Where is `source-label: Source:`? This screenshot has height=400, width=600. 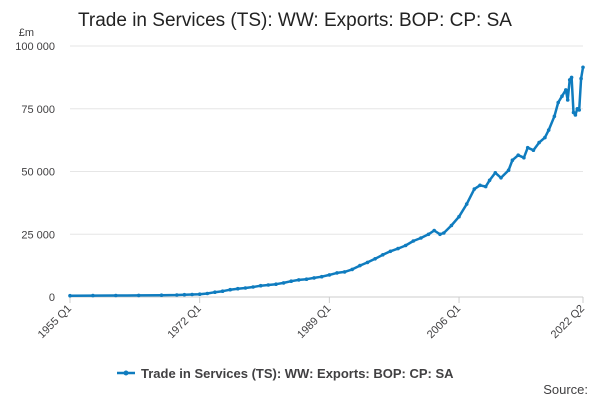 source-label: Source: is located at coordinates (565, 389).